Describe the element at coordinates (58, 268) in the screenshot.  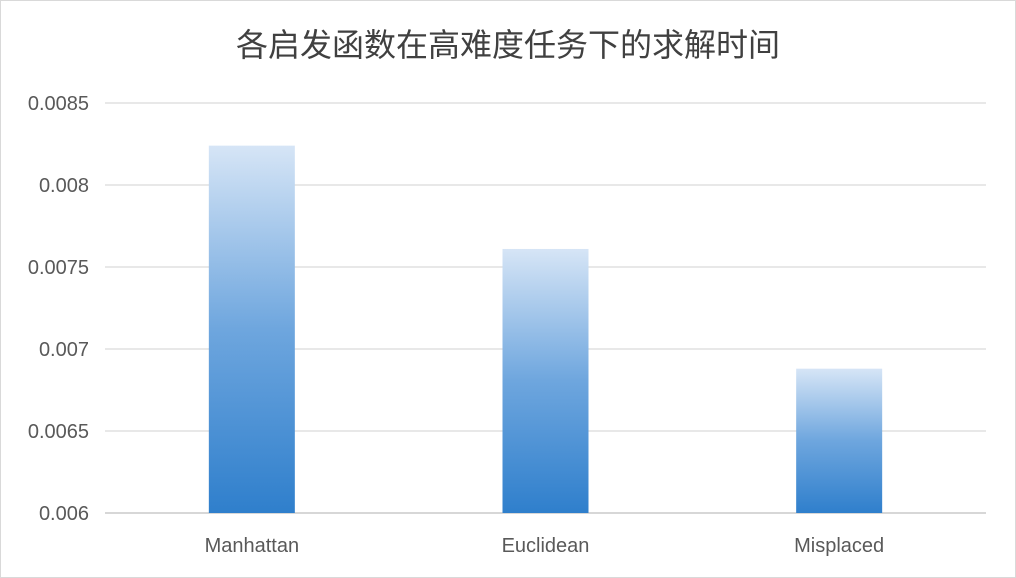
I see `y-tick-label: 0.0075` at that location.